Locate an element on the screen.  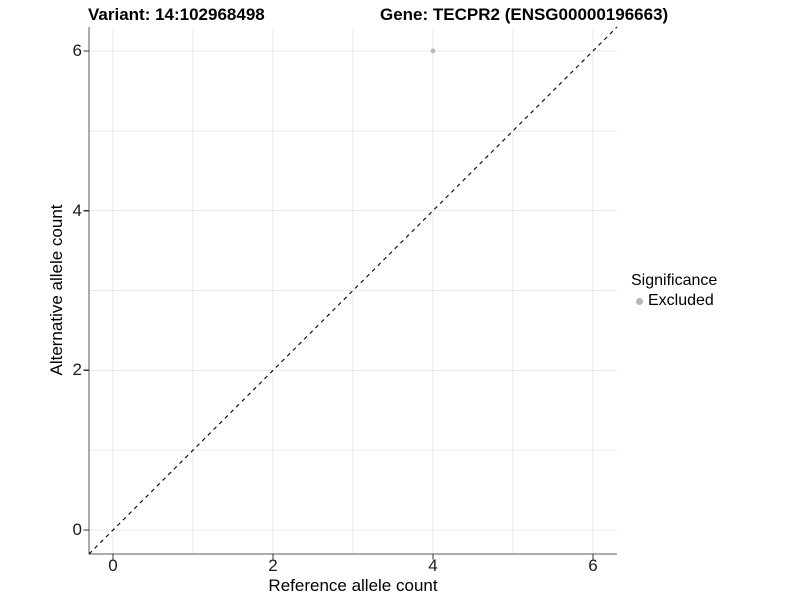
legend: Significance Excluded is located at coordinates (674, 291).